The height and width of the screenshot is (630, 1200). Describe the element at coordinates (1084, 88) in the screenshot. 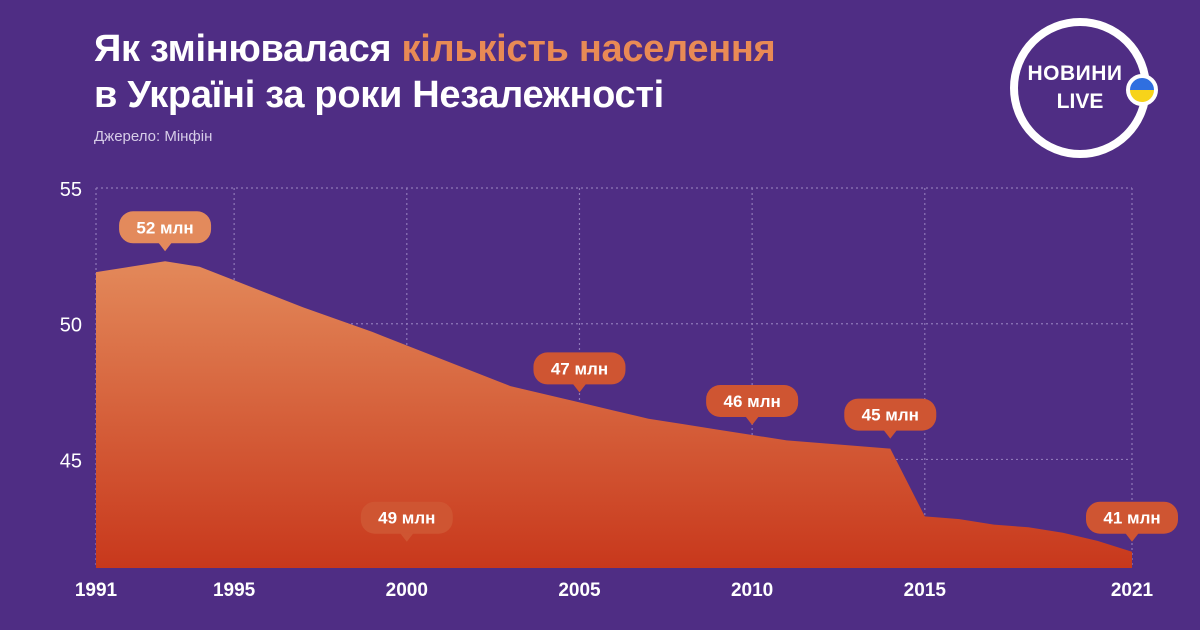

I see `brand-logo: НОВИНИ LIVE` at that location.